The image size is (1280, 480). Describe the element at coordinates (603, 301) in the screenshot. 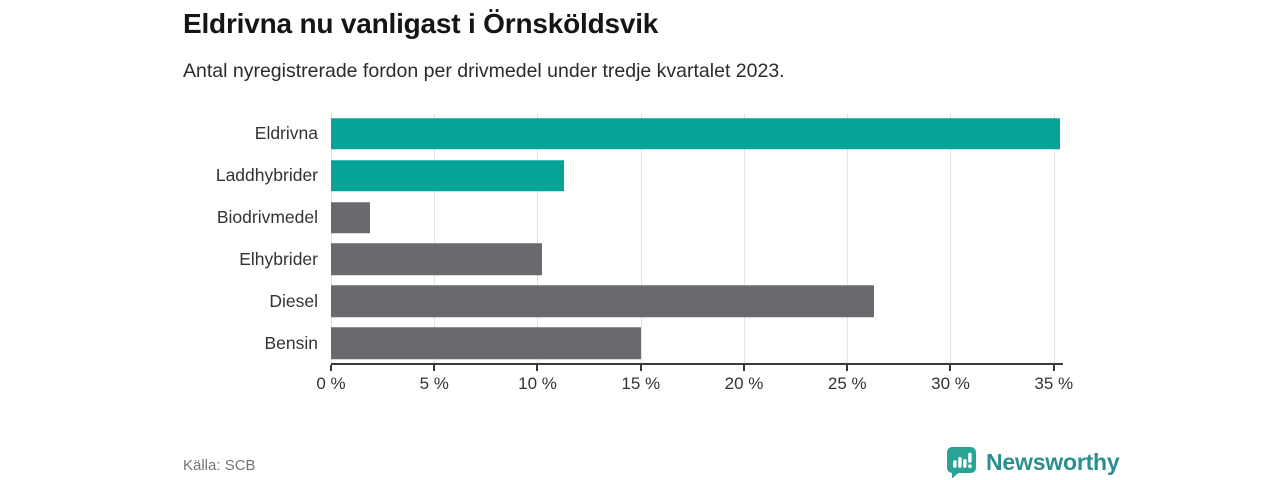

I see `bar-diesel` at that location.